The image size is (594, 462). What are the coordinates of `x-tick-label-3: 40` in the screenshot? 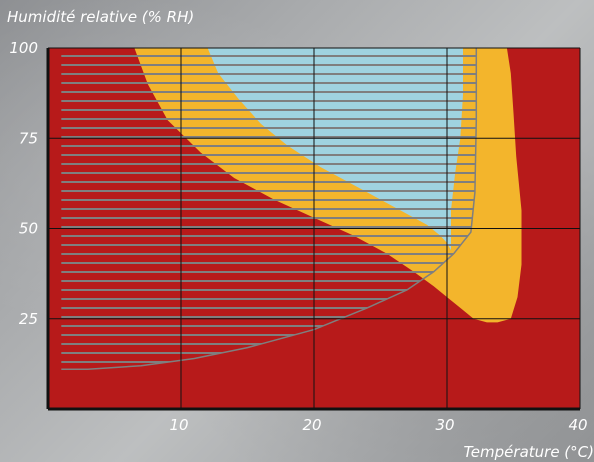 It's located at (577, 425).